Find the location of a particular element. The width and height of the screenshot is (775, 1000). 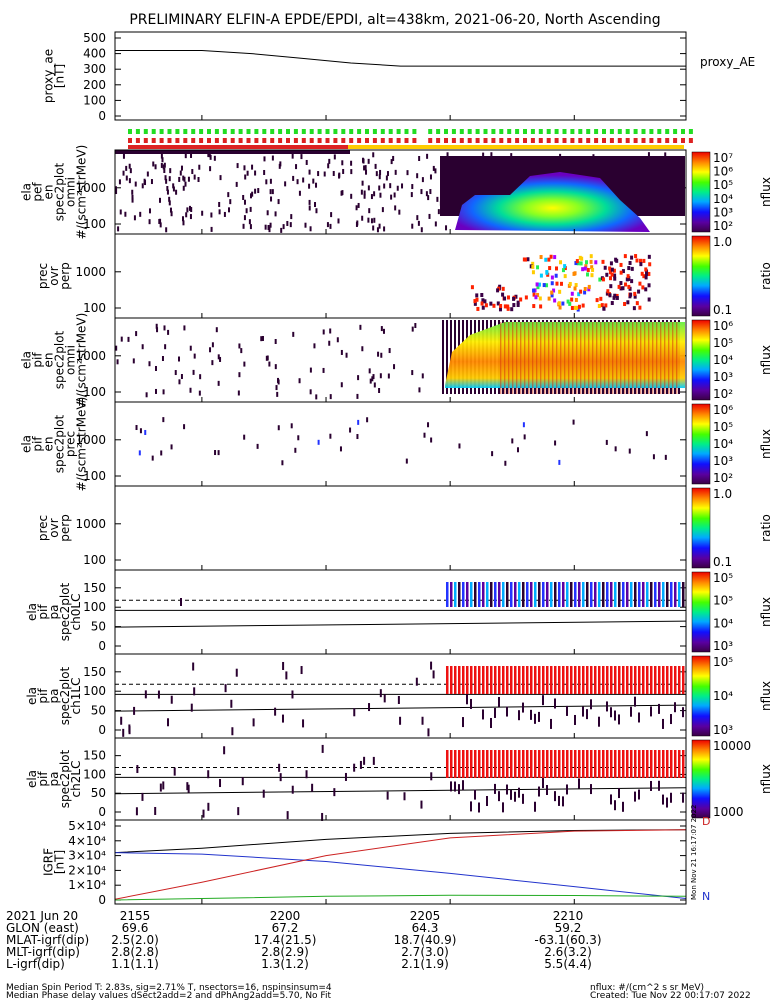

panel-ylabel: pa is located at coordinates (54, 696).